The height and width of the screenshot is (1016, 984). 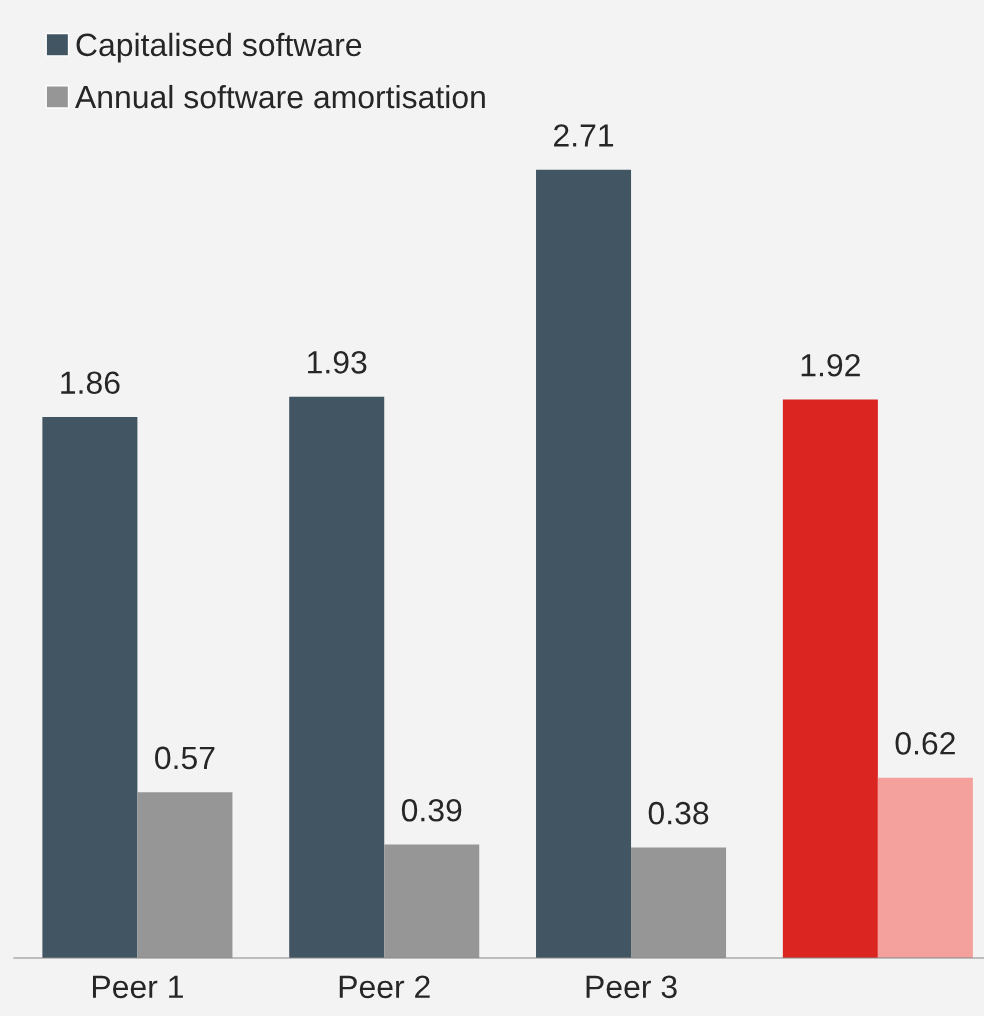 I want to click on legend-label: Annual software amortisation, so click(x=279, y=96).